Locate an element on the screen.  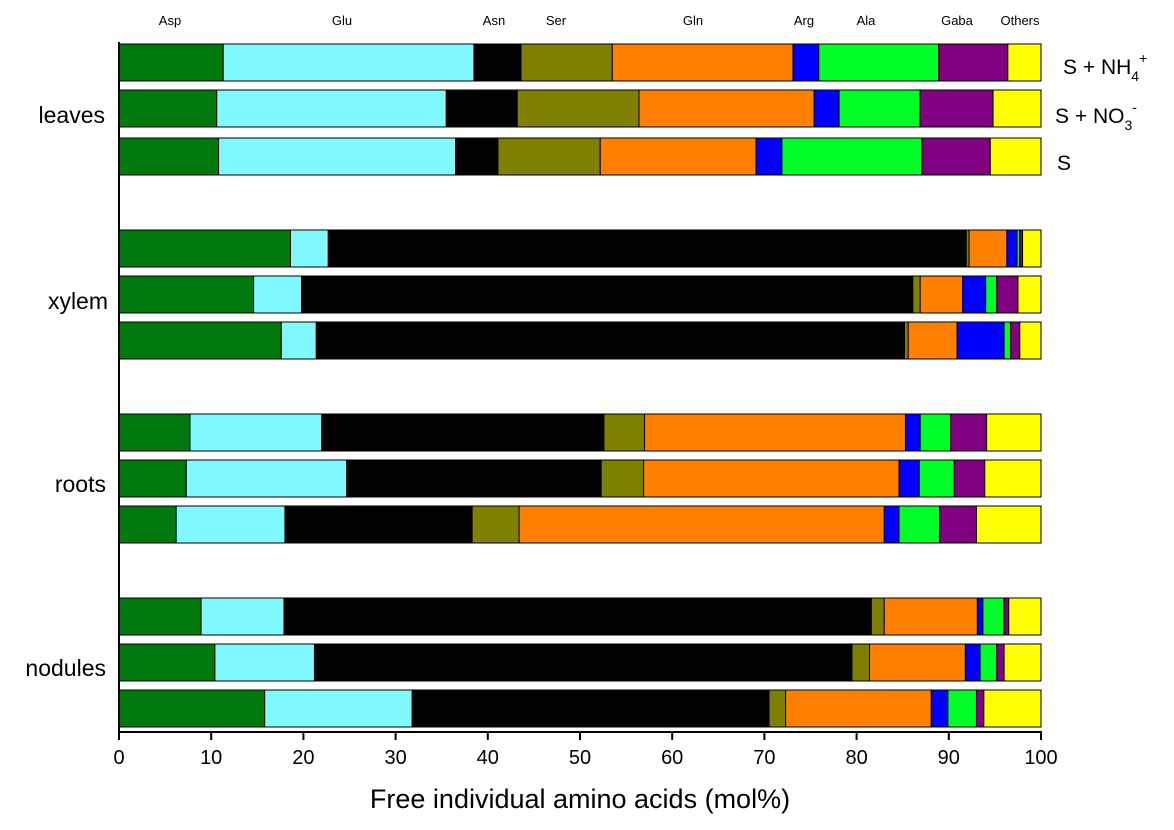
bar-segment-xylem-2-ser is located at coordinates (916, 294).